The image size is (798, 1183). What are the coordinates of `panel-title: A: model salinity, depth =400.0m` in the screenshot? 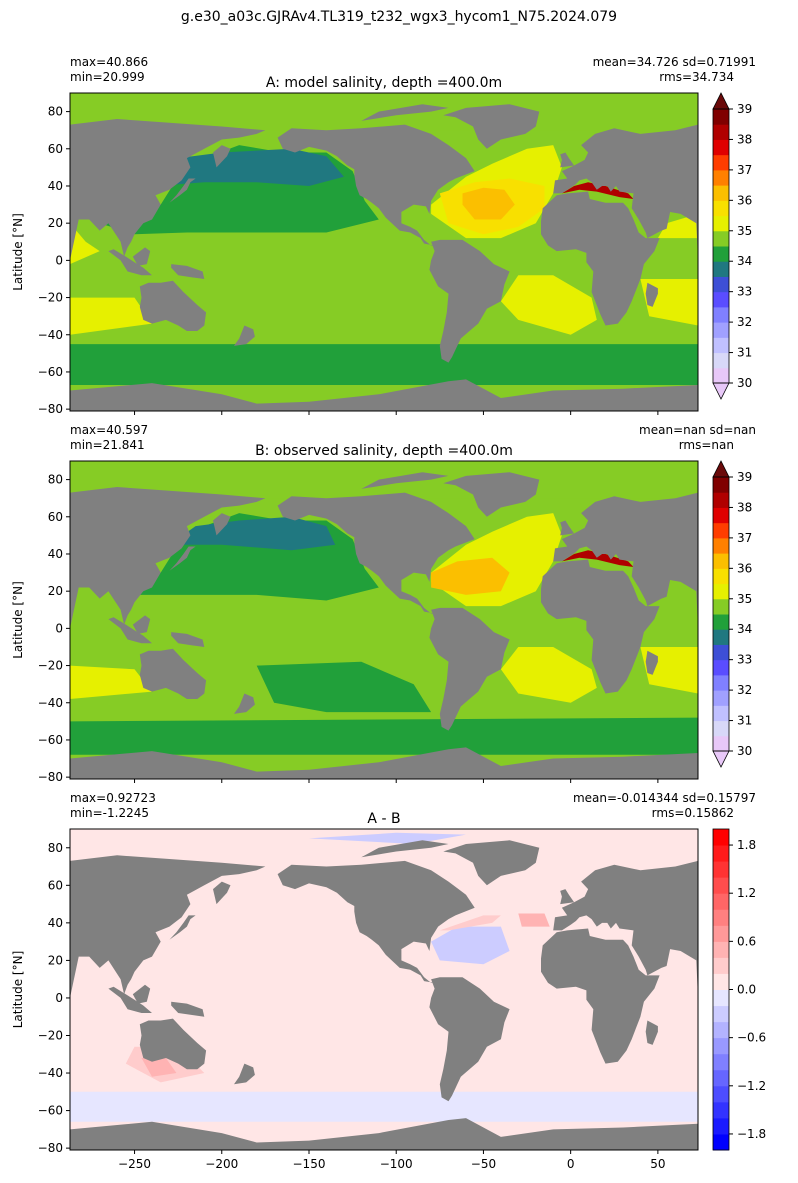 It's located at (384, 83).